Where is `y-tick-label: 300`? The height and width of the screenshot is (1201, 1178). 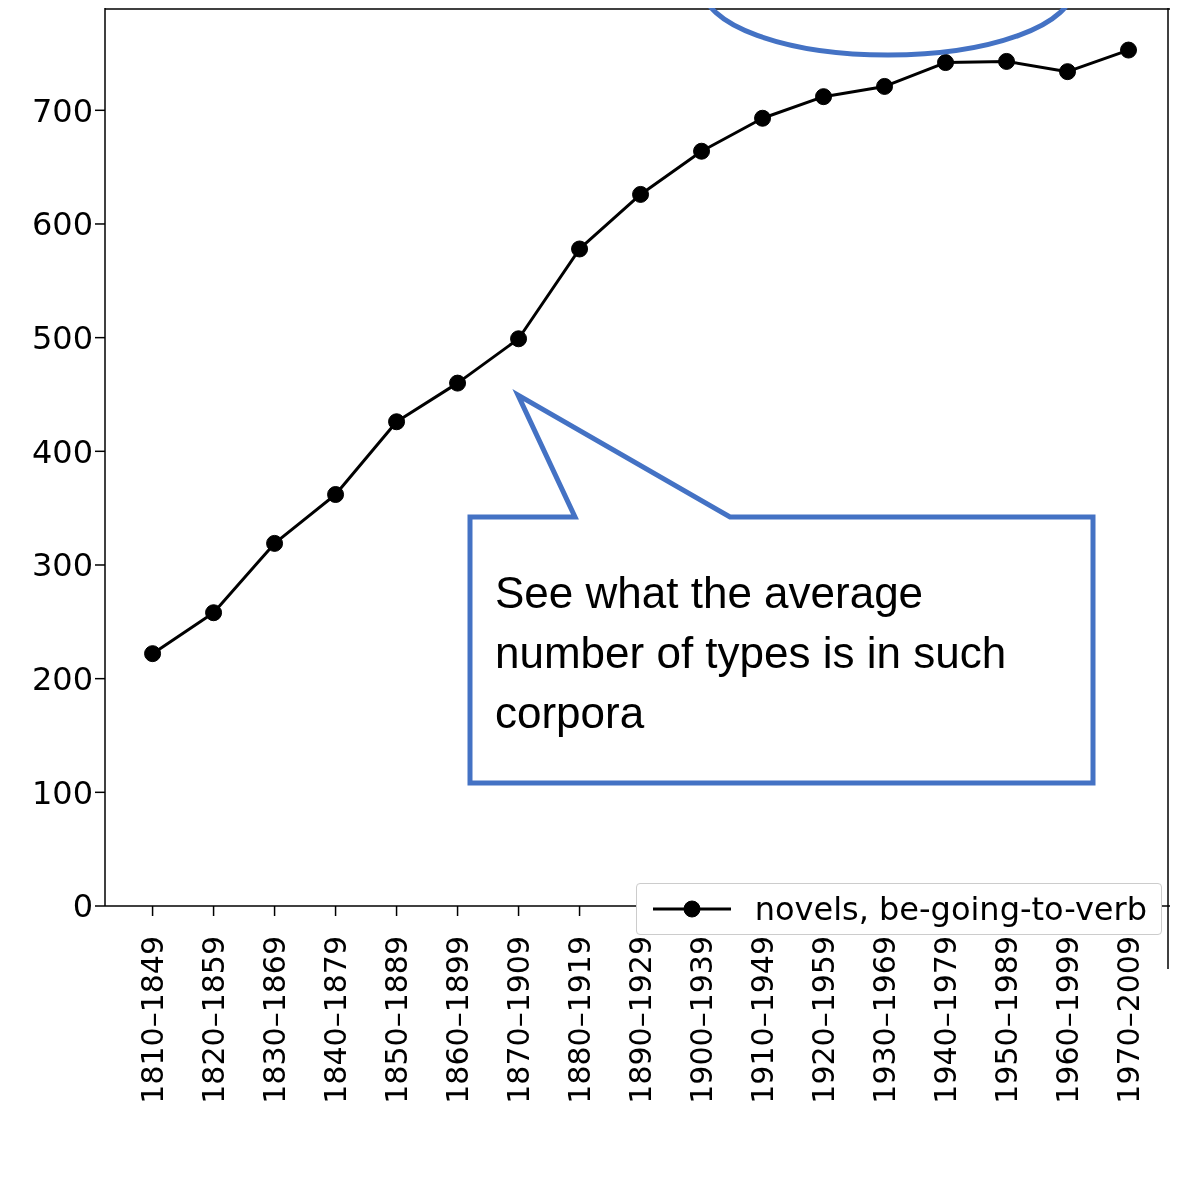
y-tick-label: 300 is located at coordinates (62, 565).